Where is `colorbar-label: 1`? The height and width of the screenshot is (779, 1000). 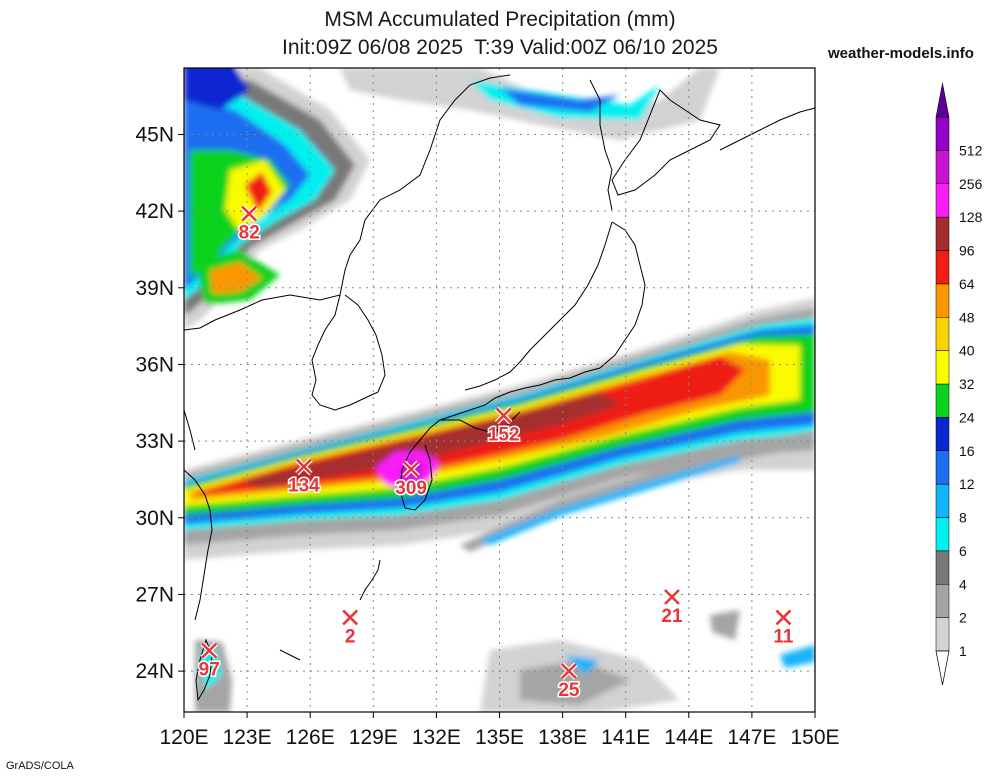
colorbar-label: 1 is located at coordinates (963, 651).